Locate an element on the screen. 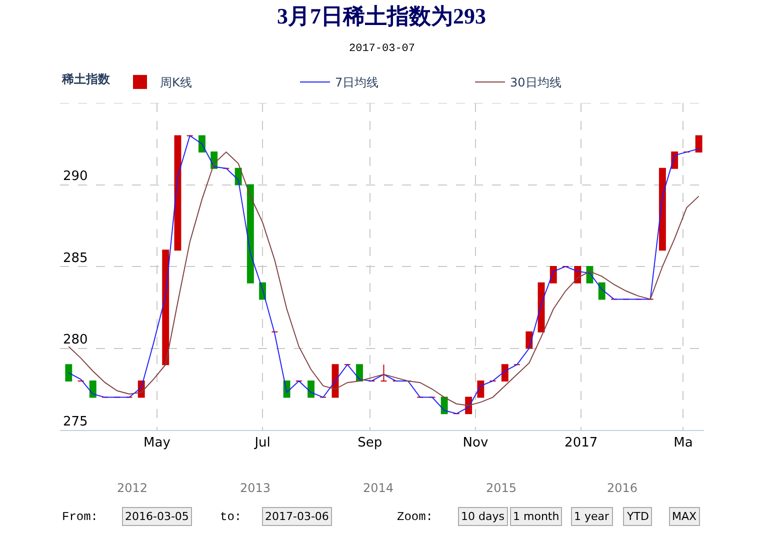 This screenshot has width=763, height=540. x-tick-label: May is located at coordinates (157, 443).